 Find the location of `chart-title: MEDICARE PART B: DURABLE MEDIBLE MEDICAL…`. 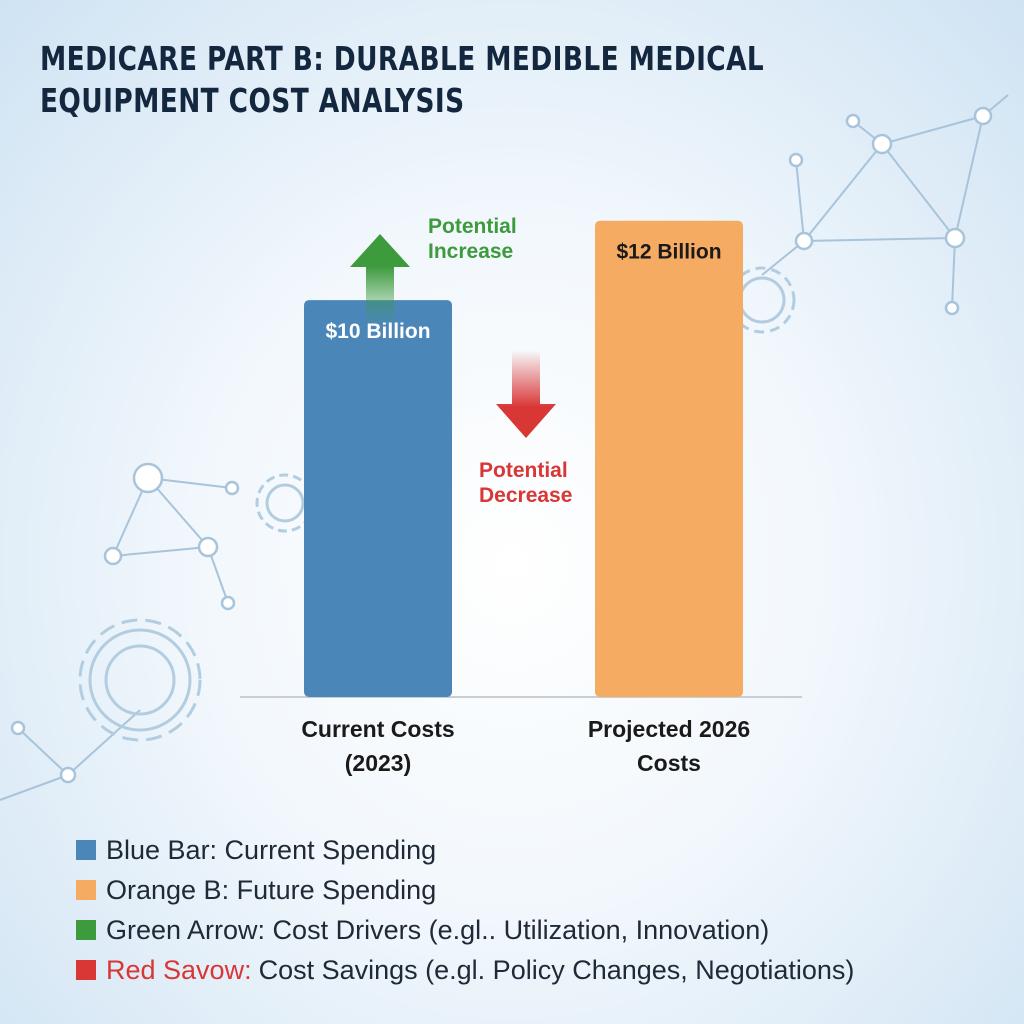

chart-title: MEDICARE PART B: DURABLE MEDIBLE MEDICAL… is located at coordinates (402, 79).